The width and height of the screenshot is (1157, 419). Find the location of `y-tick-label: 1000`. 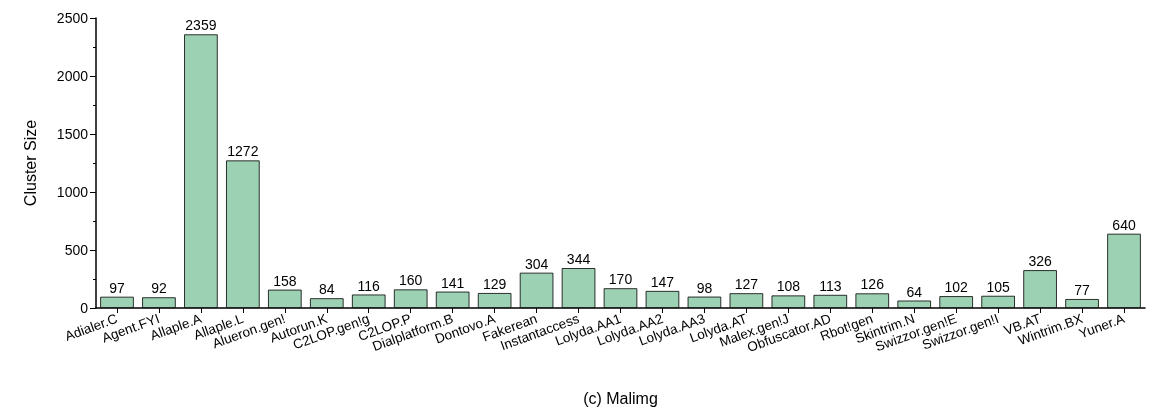

y-tick-label: 1000 is located at coordinates (72, 192).